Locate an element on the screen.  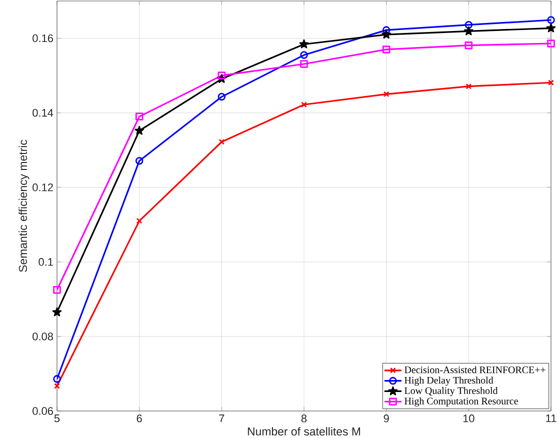
x-tick-label: 6 is located at coordinates (139, 418).